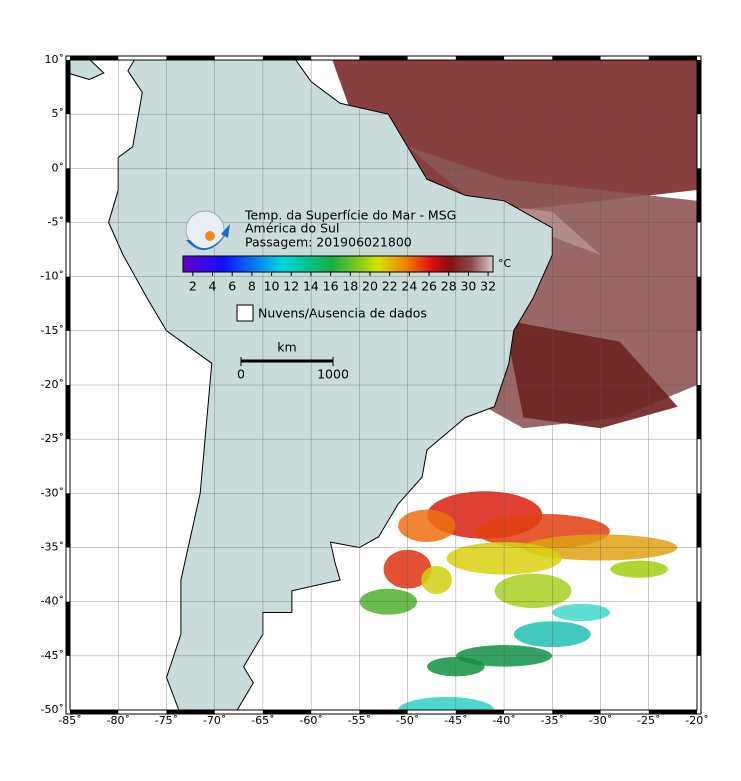  What do you see at coordinates (52, 655) in the screenshot?
I see `y-tick-label: -45˚` at bounding box center [52, 655].